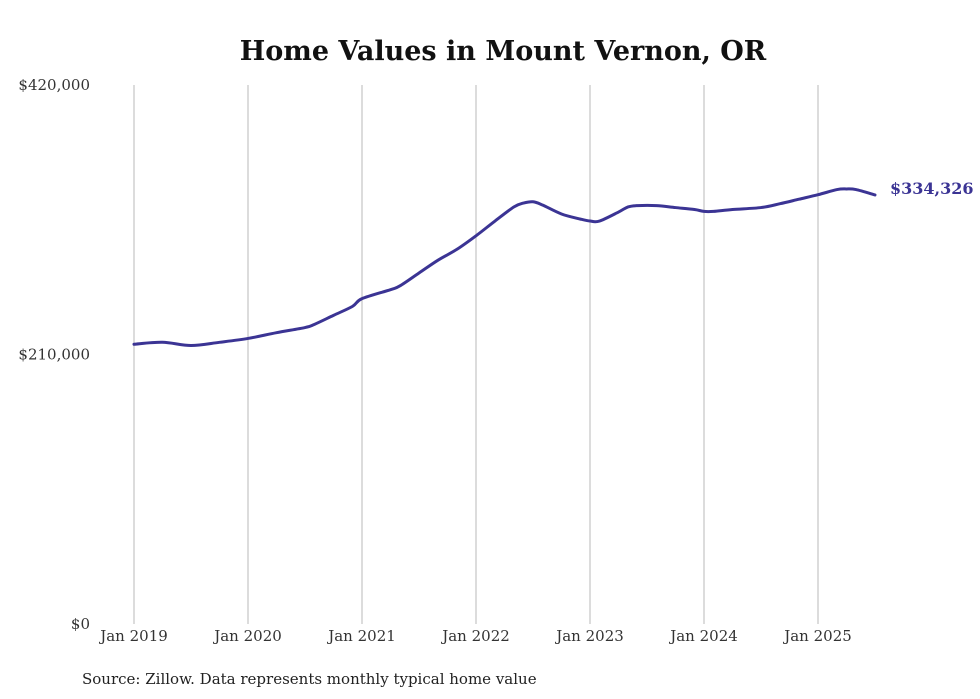  What do you see at coordinates (932, 188) in the screenshot?
I see `end-value-label: $334,326` at bounding box center [932, 188].